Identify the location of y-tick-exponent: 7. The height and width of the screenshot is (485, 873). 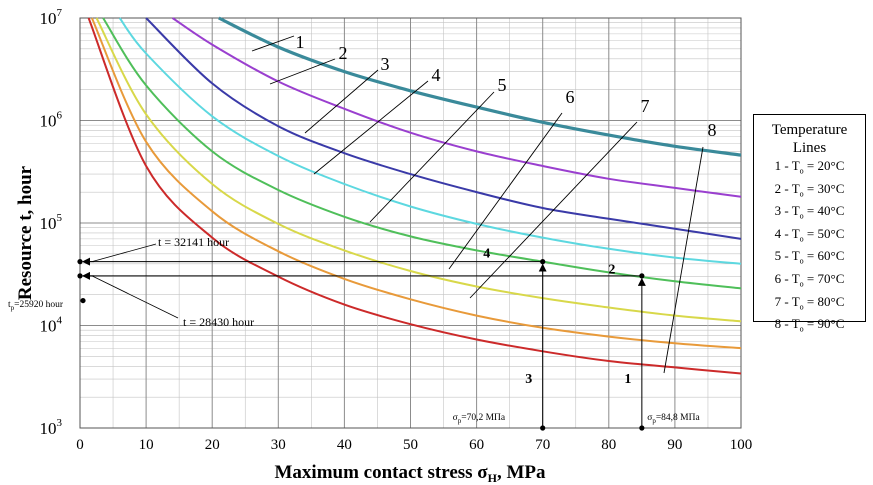
(60, 13).